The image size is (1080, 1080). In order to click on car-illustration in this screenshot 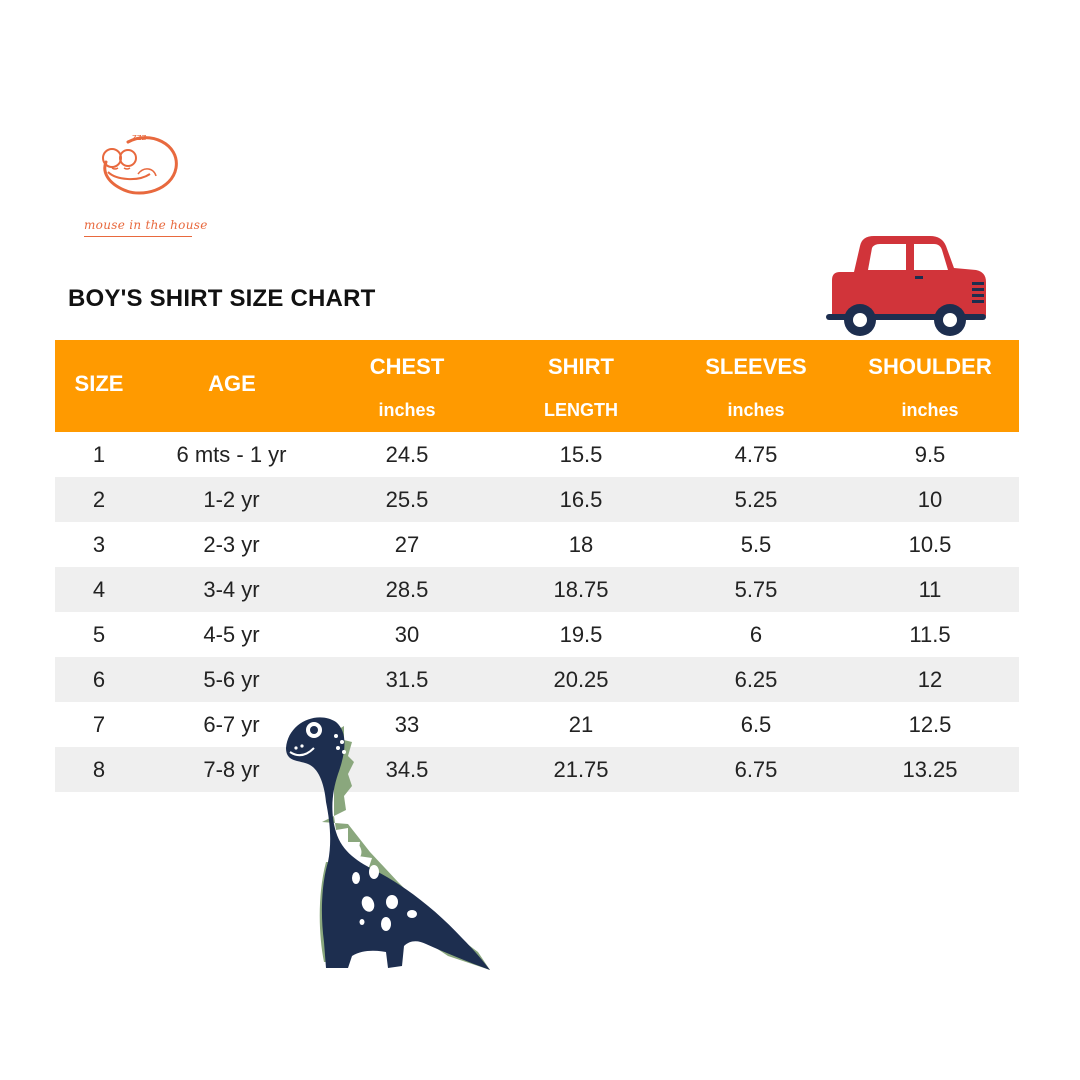, I will do `click(909, 287)`.